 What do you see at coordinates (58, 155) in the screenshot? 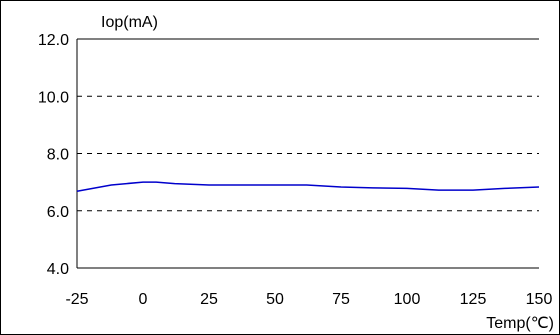
I see `y-tick-label: 8.0` at bounding box center [58, 155].